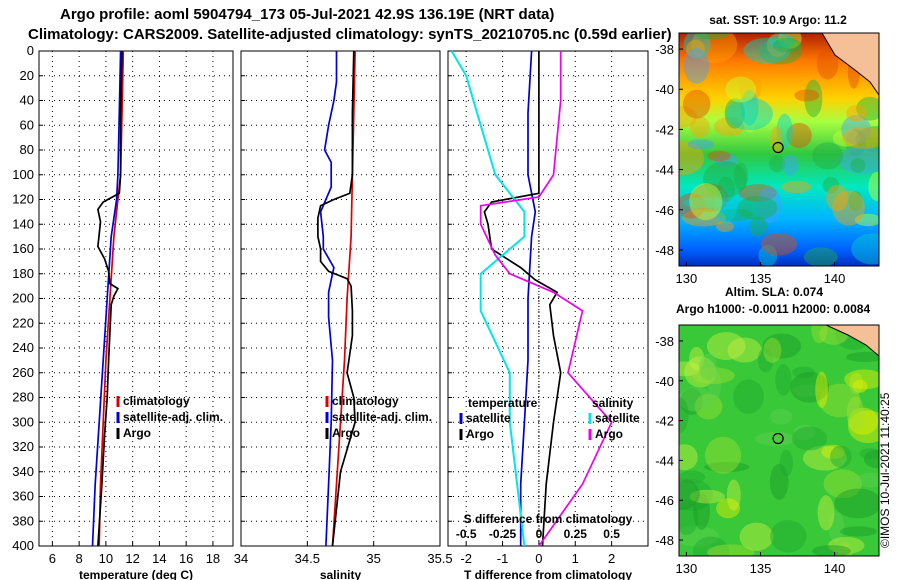  Describe the element at coordinates (503, 403) in the screenshot. I see `legend-title-temperature: temperature` at that location.